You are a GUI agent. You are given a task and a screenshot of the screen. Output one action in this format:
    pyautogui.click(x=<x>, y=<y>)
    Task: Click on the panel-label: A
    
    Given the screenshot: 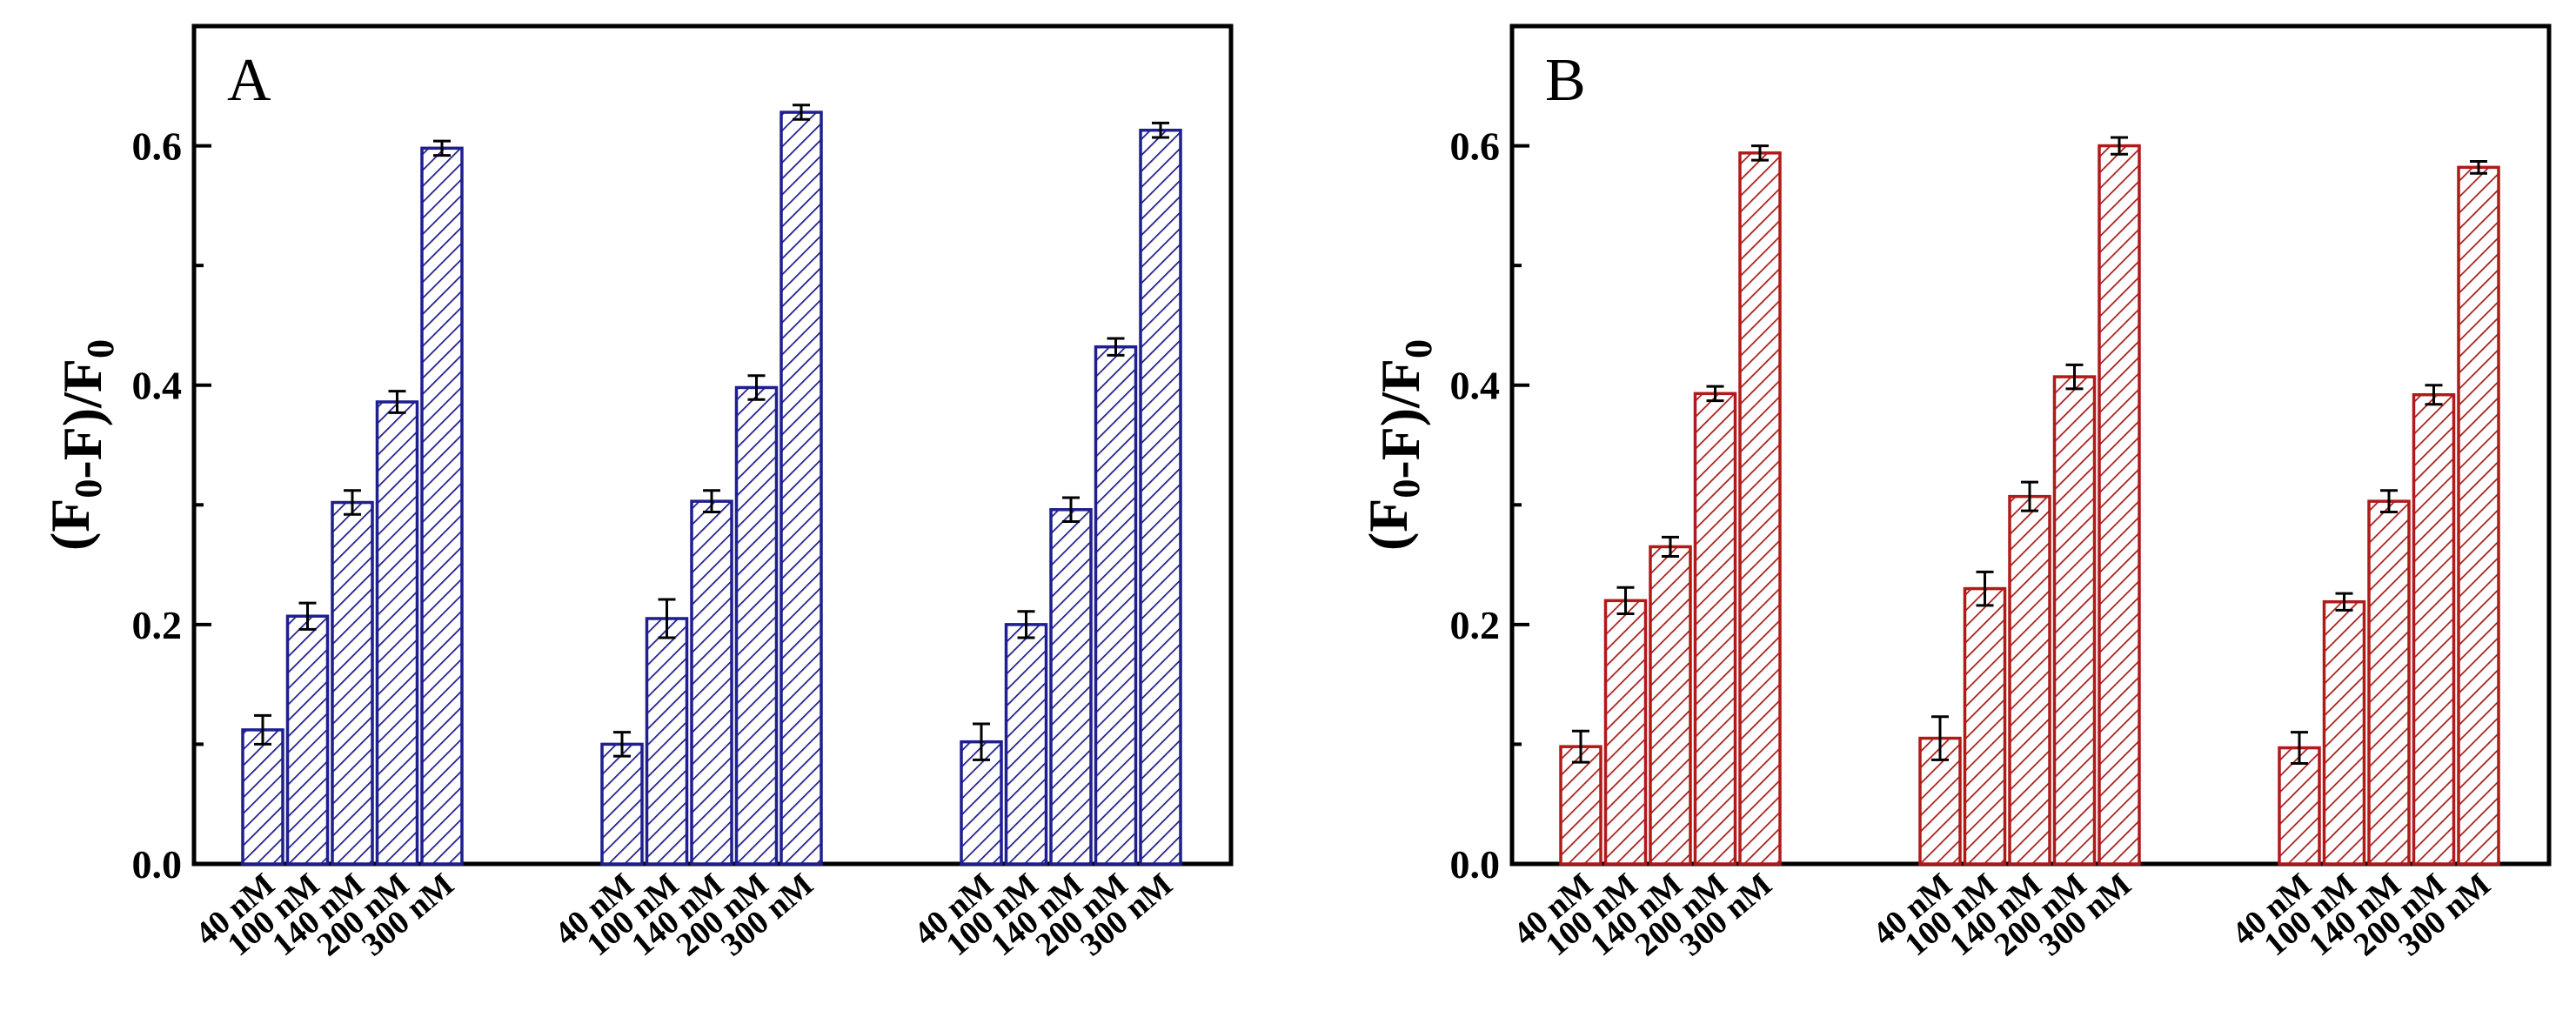 What is the action you would take?
    pyautogui.click(x=249, y=80)
    